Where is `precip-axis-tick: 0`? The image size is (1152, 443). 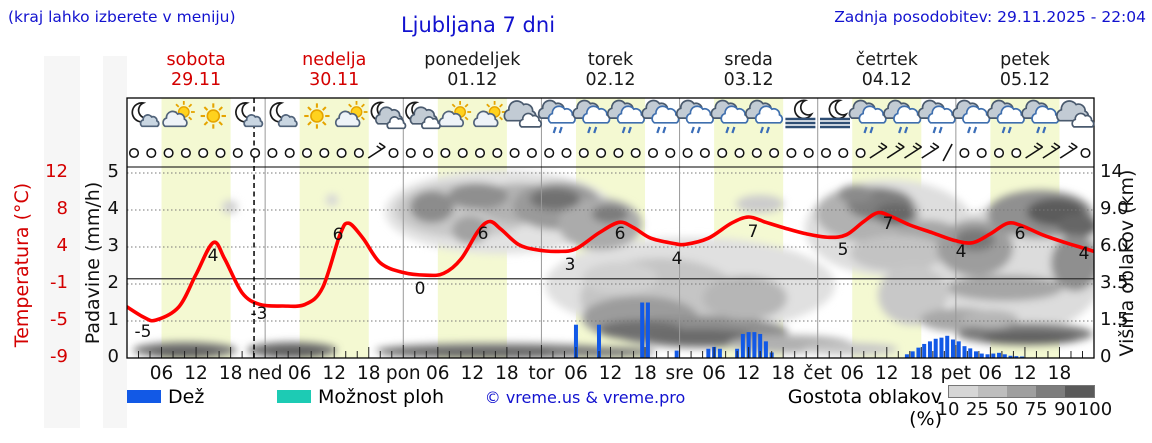 precip-axis-tick: 0 is located at coordinates (113, 356).